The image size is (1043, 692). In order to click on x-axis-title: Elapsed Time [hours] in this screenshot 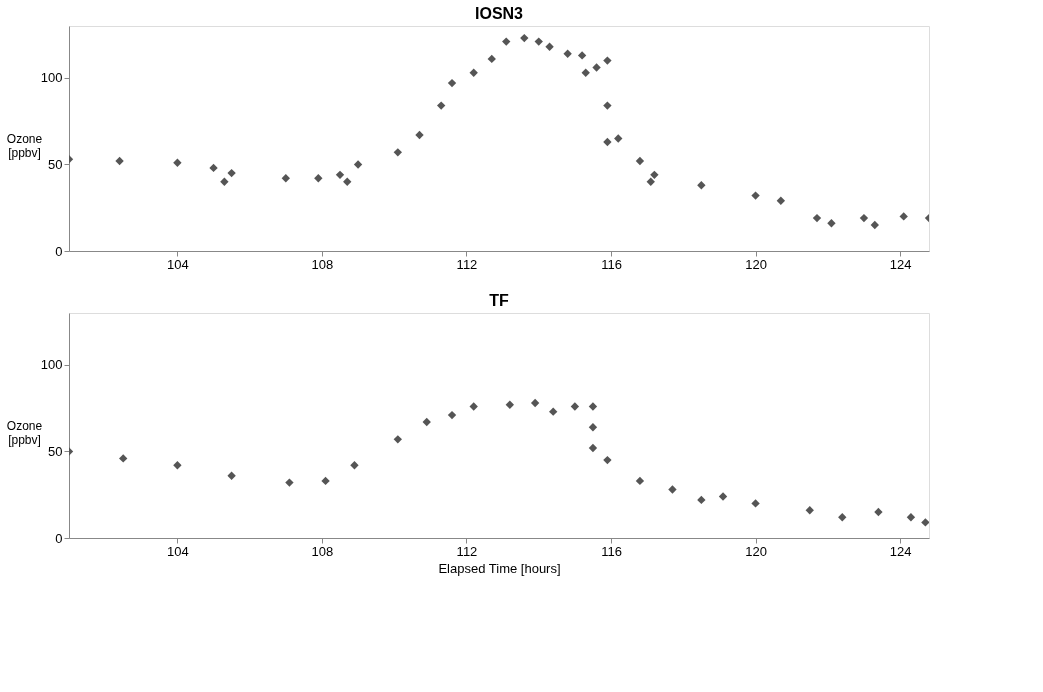, I will do `click(499, 568)`.